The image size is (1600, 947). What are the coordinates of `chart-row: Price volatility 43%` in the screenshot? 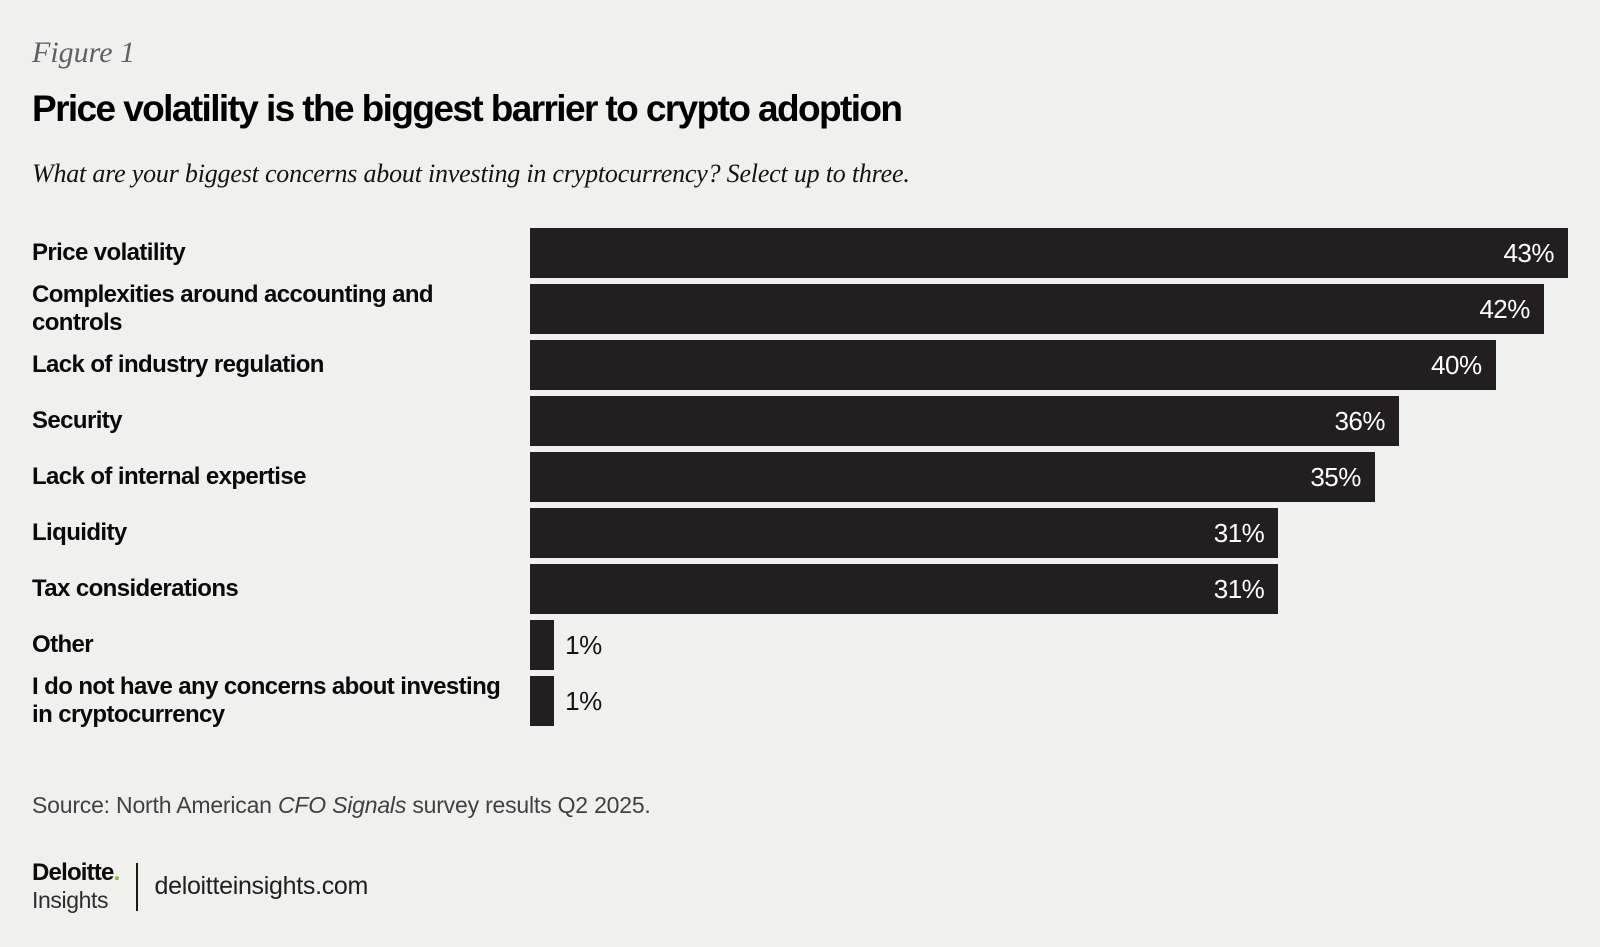 It's located at (800, 253).